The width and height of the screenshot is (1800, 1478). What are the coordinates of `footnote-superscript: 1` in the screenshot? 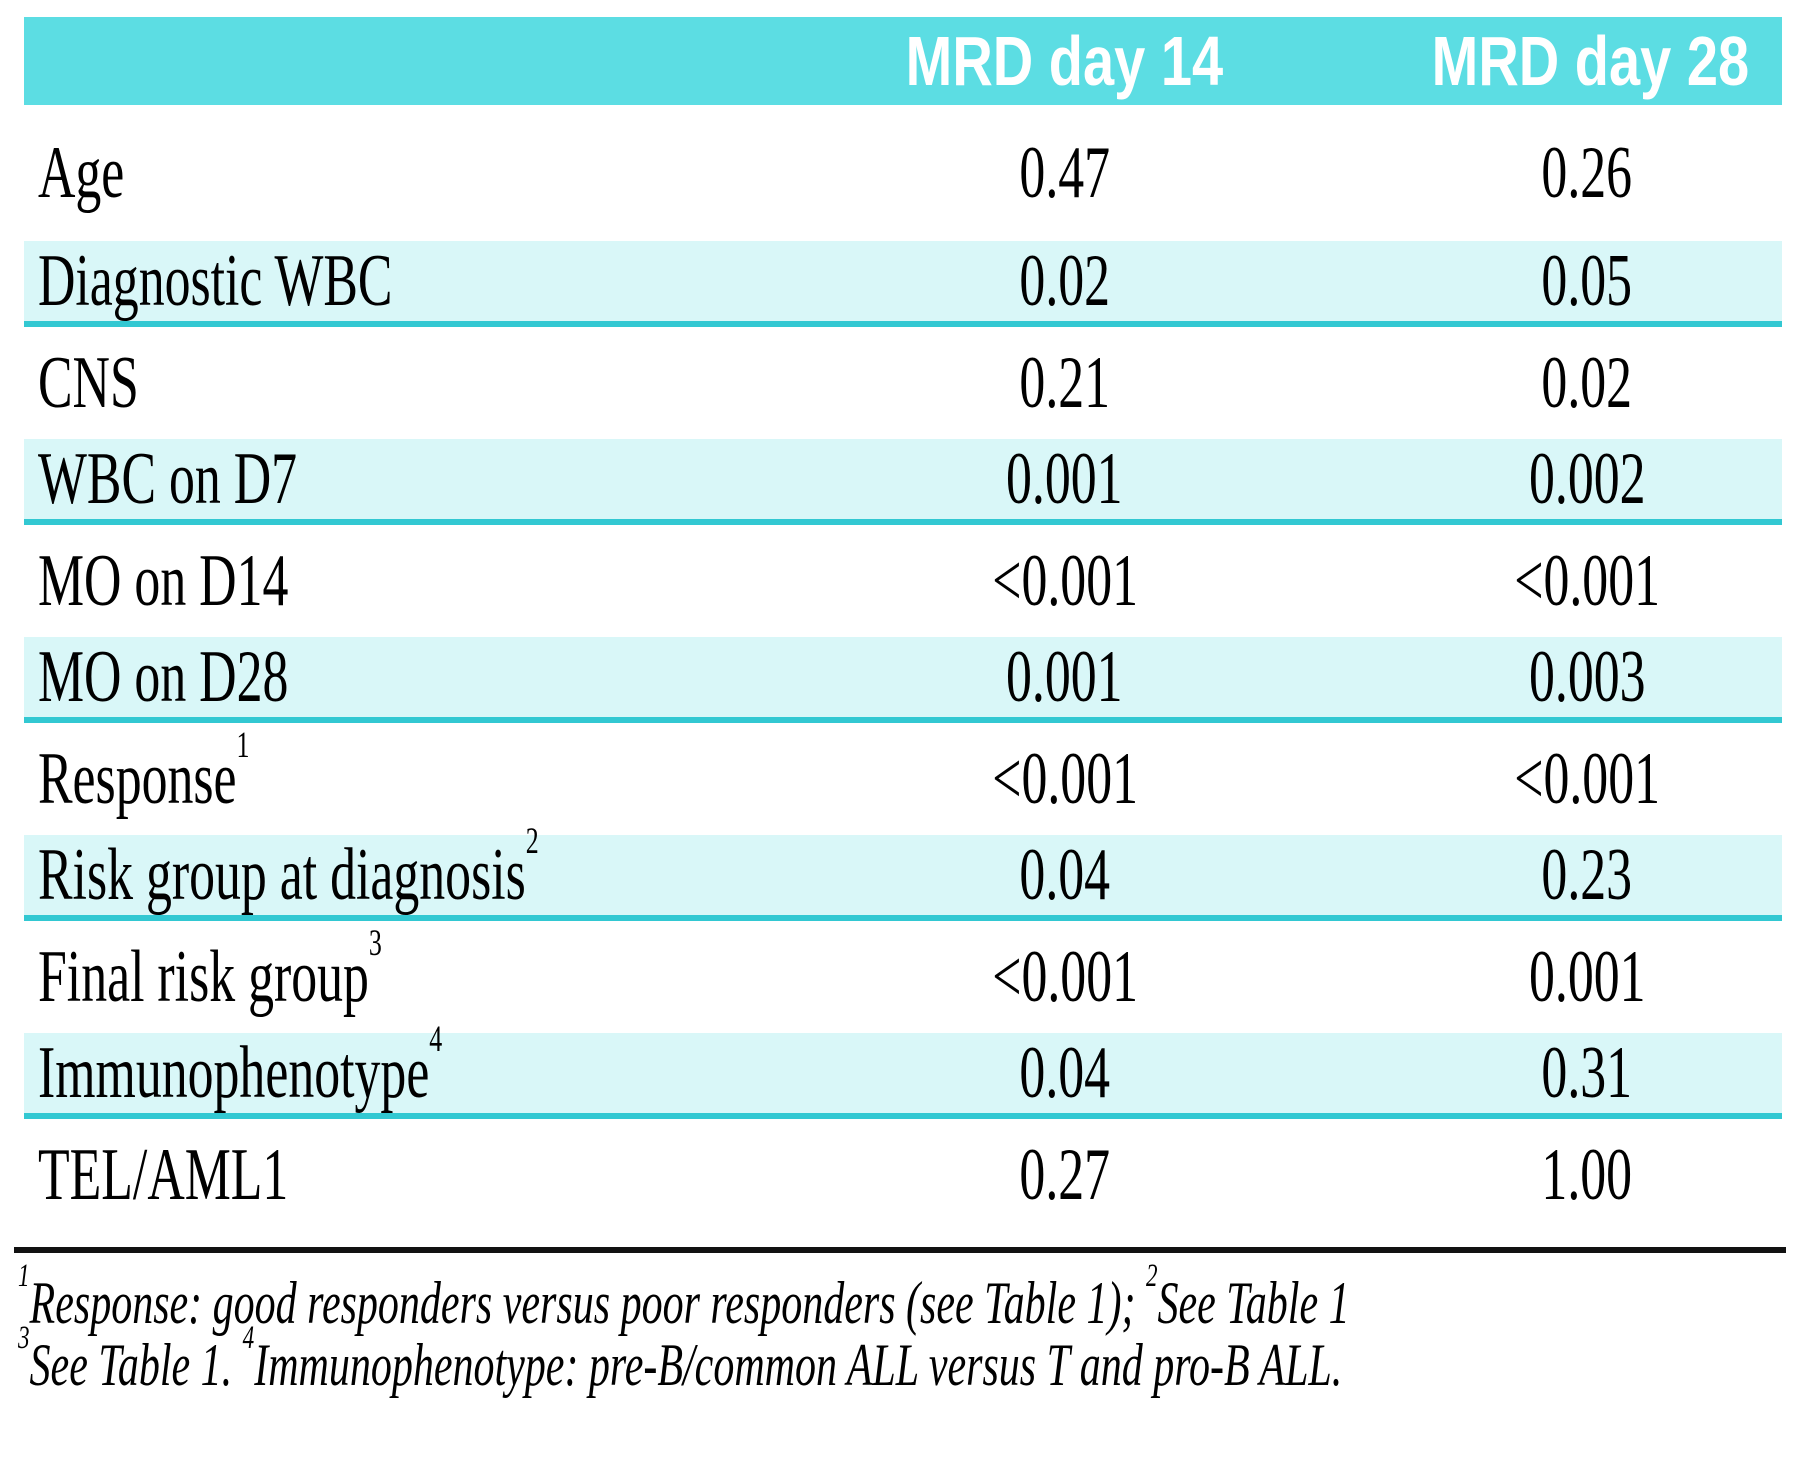 It's located at (24, 1275).